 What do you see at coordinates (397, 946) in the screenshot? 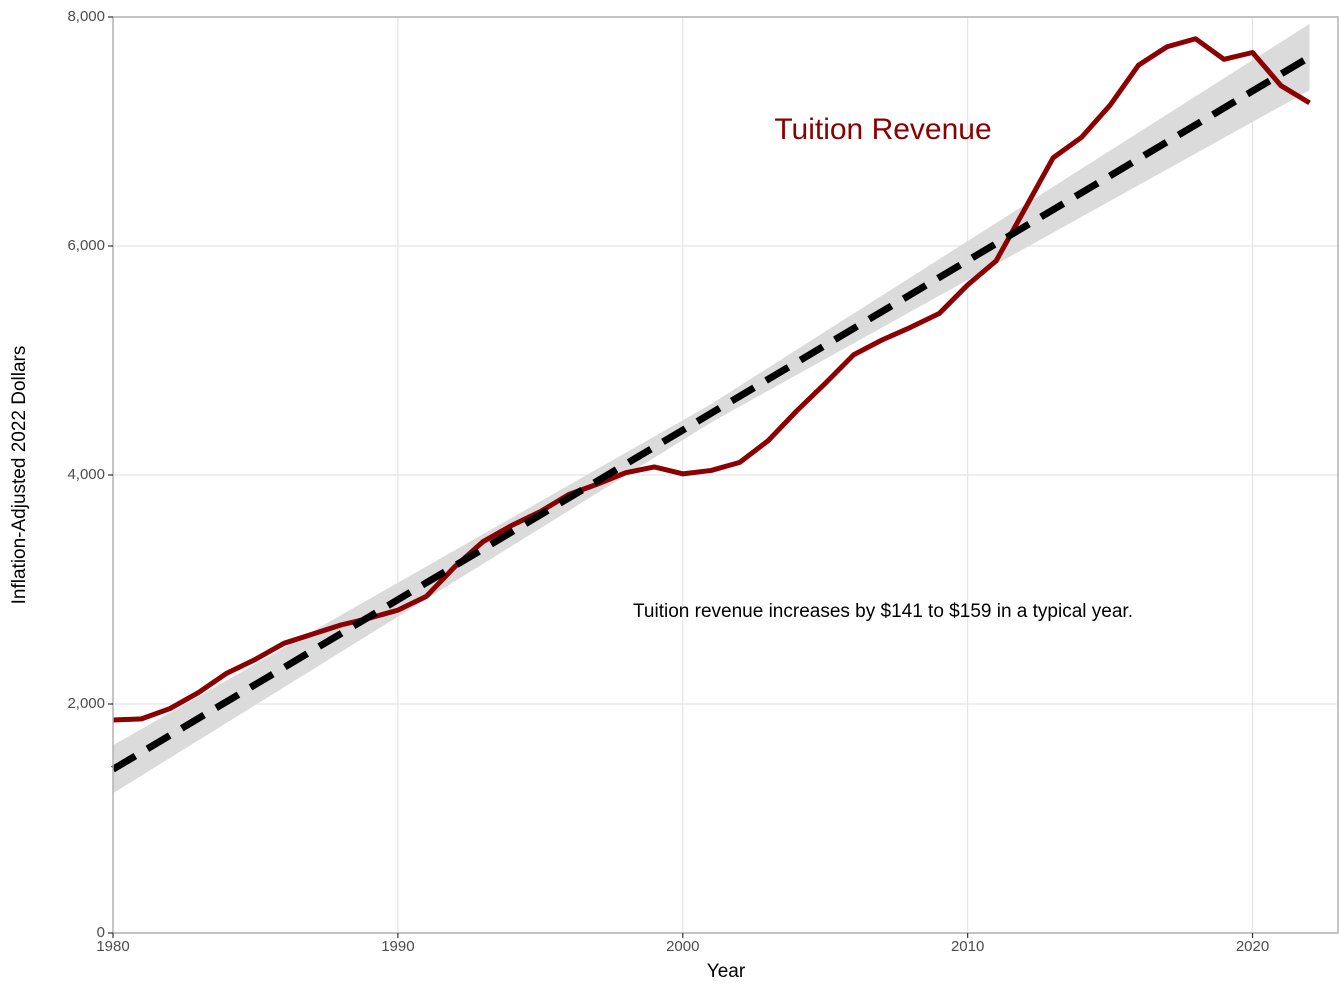
I see `x-tick-label: 1990` at bounding box center [397, 946].